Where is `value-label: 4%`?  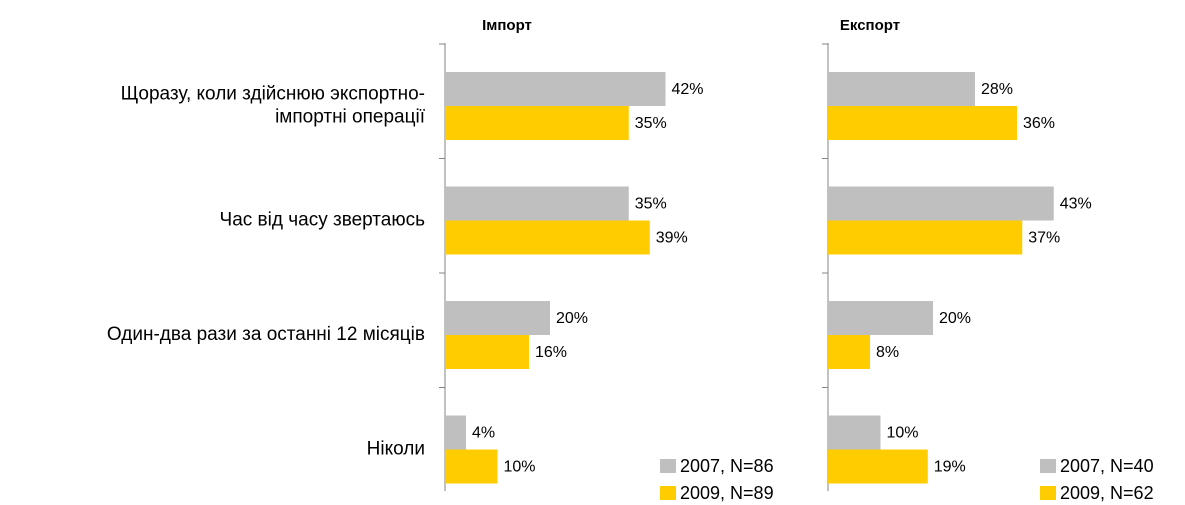
value-label: 4% is located at coordinates (483, 433).